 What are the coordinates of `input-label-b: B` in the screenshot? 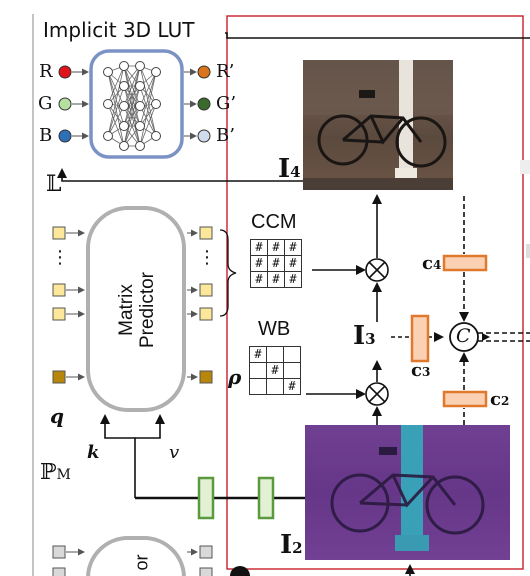 It's located at (46, 135).